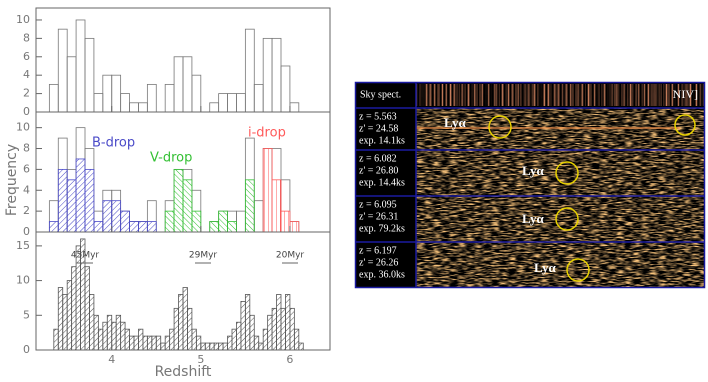 The height and width of the screenshot is (382, 708). What do you see at coordinates (382, 182) in the screenshot?
I see `spectrum-info: exp. 14.4ks` at bounding box center [382, 182].